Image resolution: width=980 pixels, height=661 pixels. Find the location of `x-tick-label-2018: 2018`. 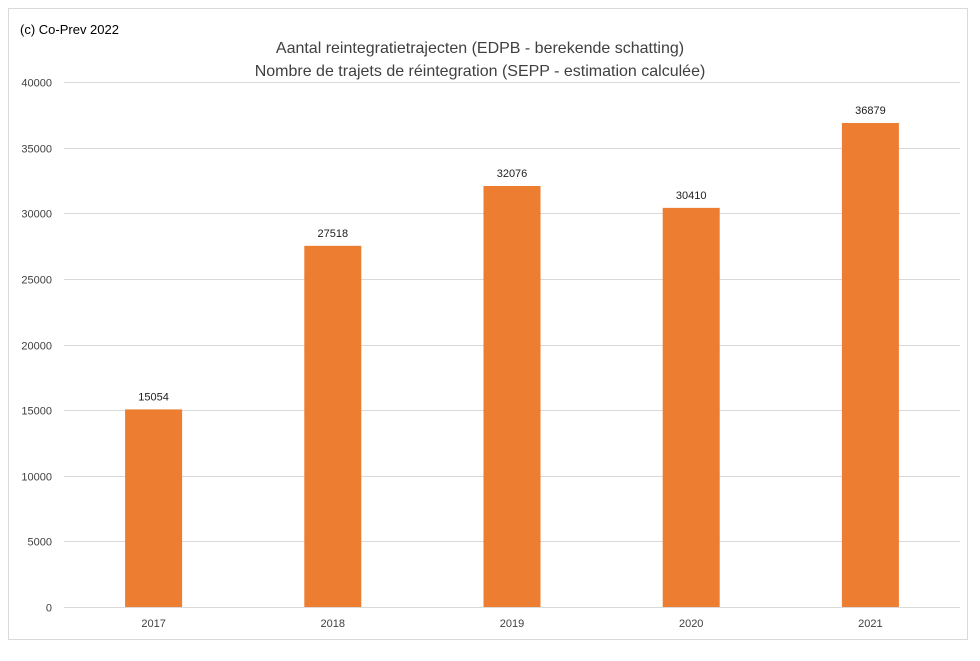

x-tick-label-2018: 2018 is located at coordinates (333, 624).